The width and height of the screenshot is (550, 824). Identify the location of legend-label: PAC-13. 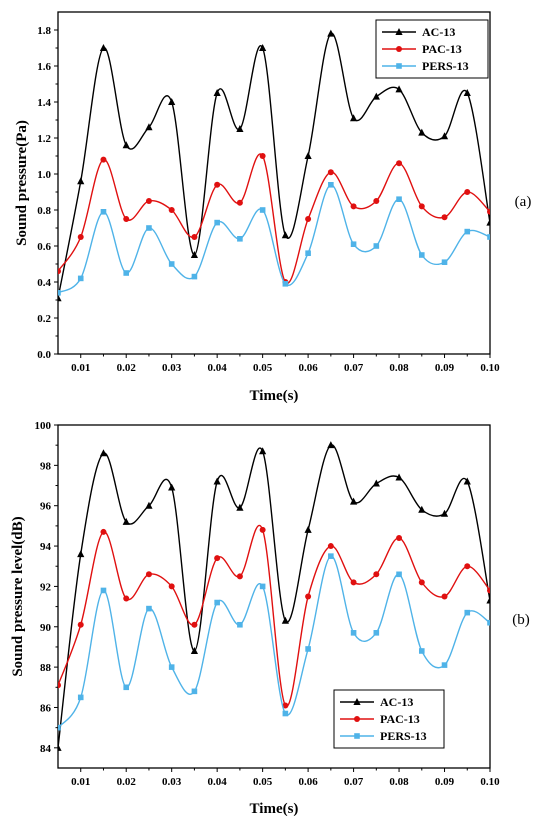
(400, 719).